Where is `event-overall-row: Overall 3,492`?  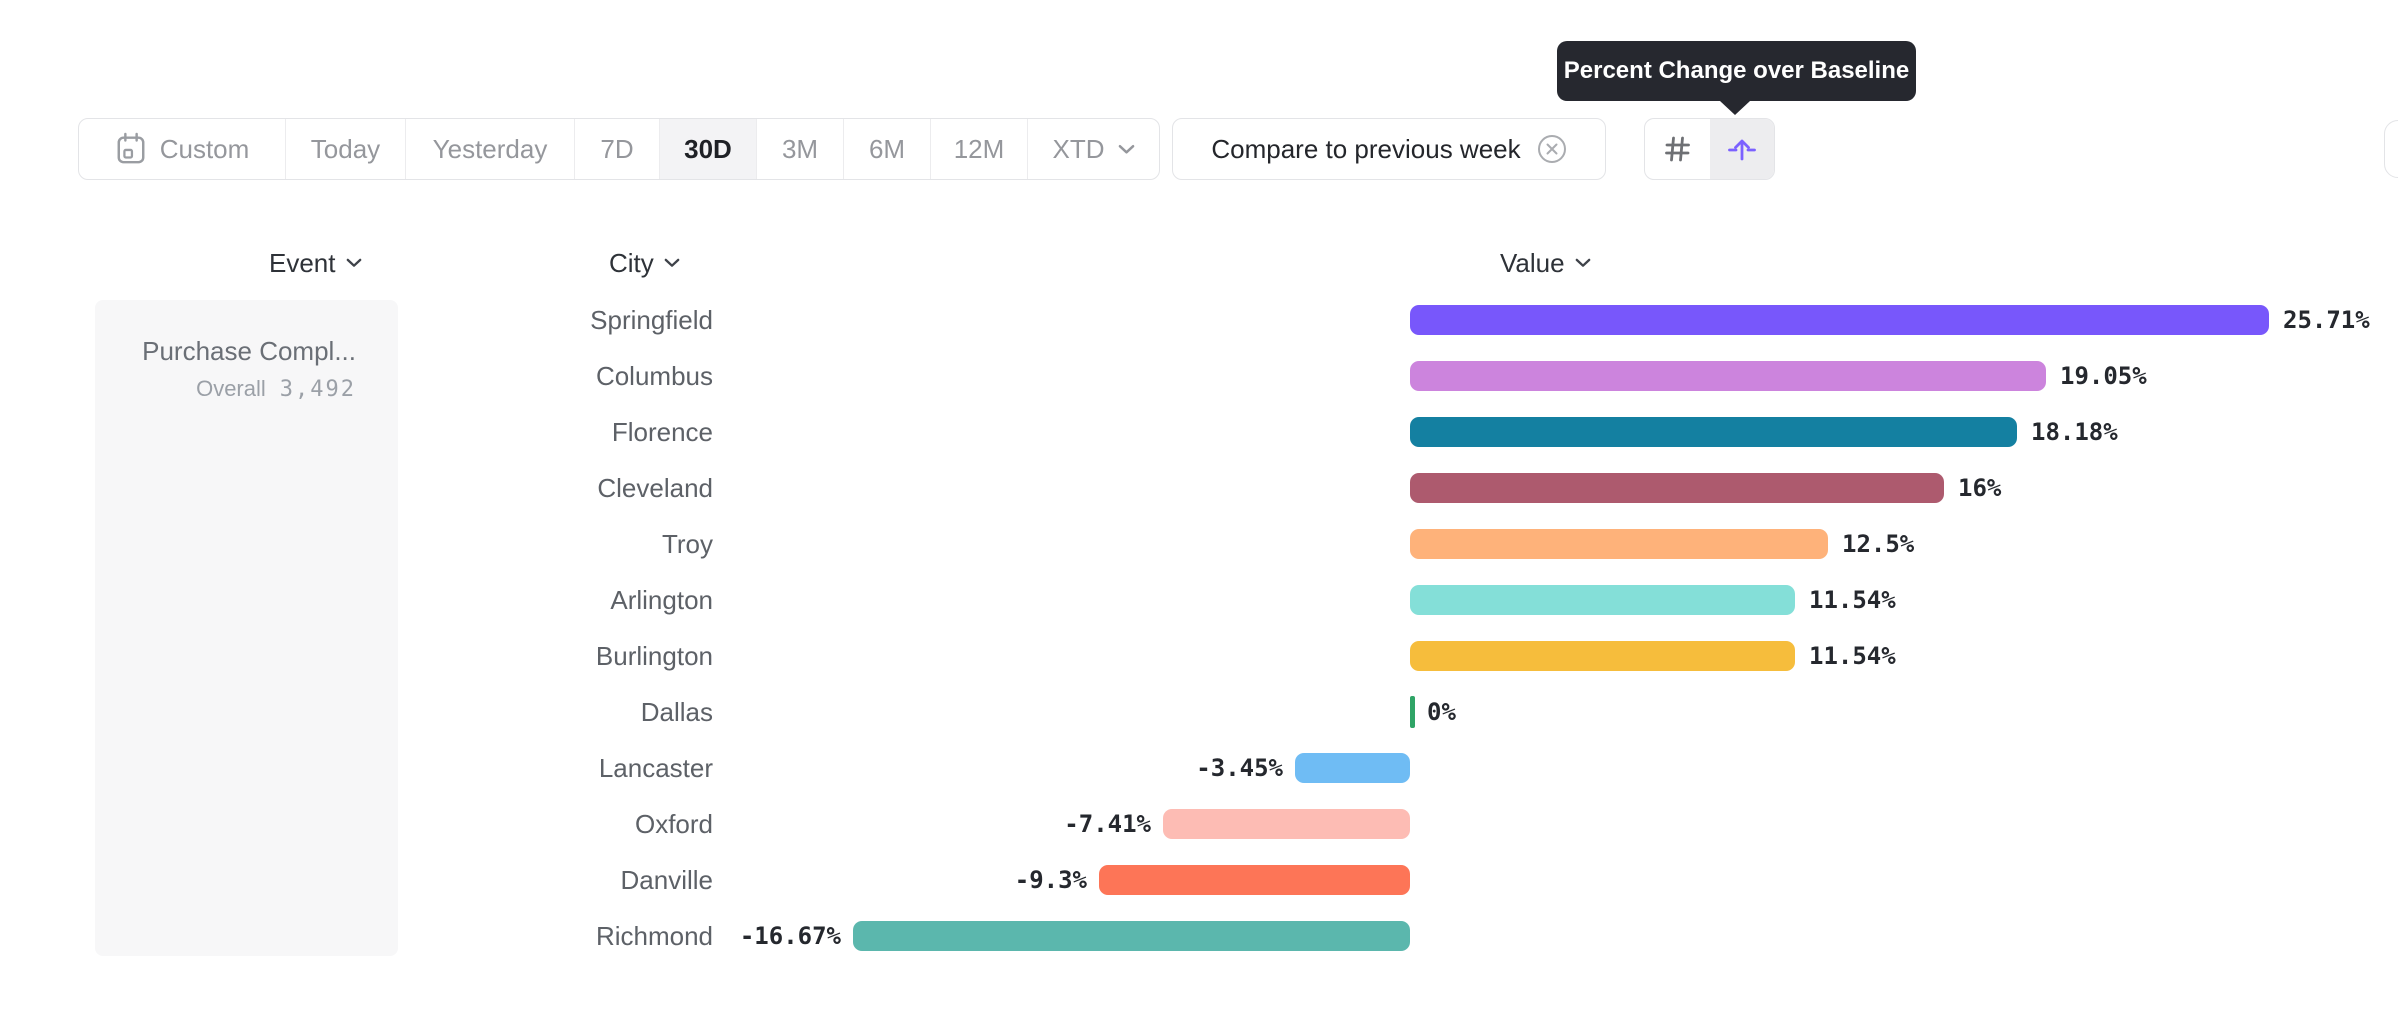 event-overall-row: Overall 3,492 is located at coordinates (276, 389).